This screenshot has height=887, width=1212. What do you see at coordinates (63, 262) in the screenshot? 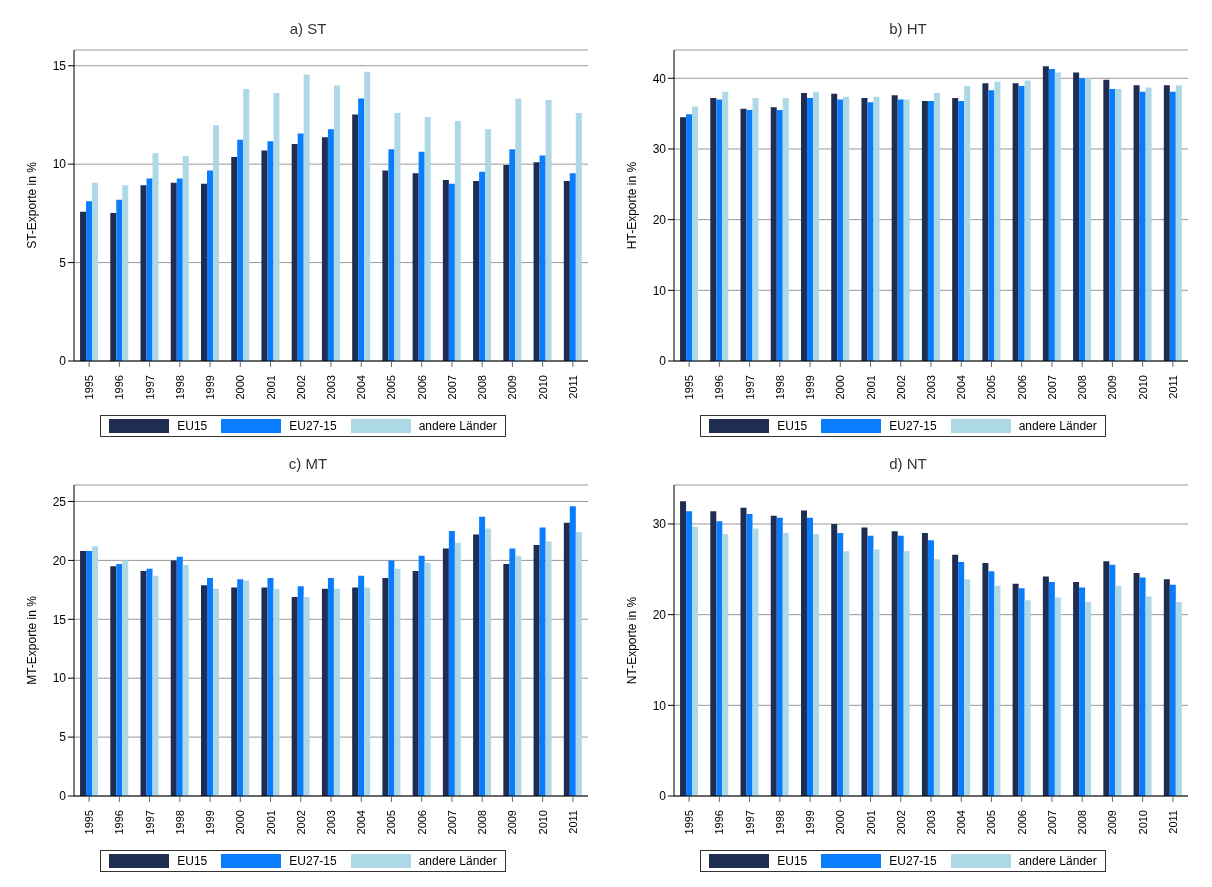
I see `y-tick-label: 5` at bounding box center [63, 262].